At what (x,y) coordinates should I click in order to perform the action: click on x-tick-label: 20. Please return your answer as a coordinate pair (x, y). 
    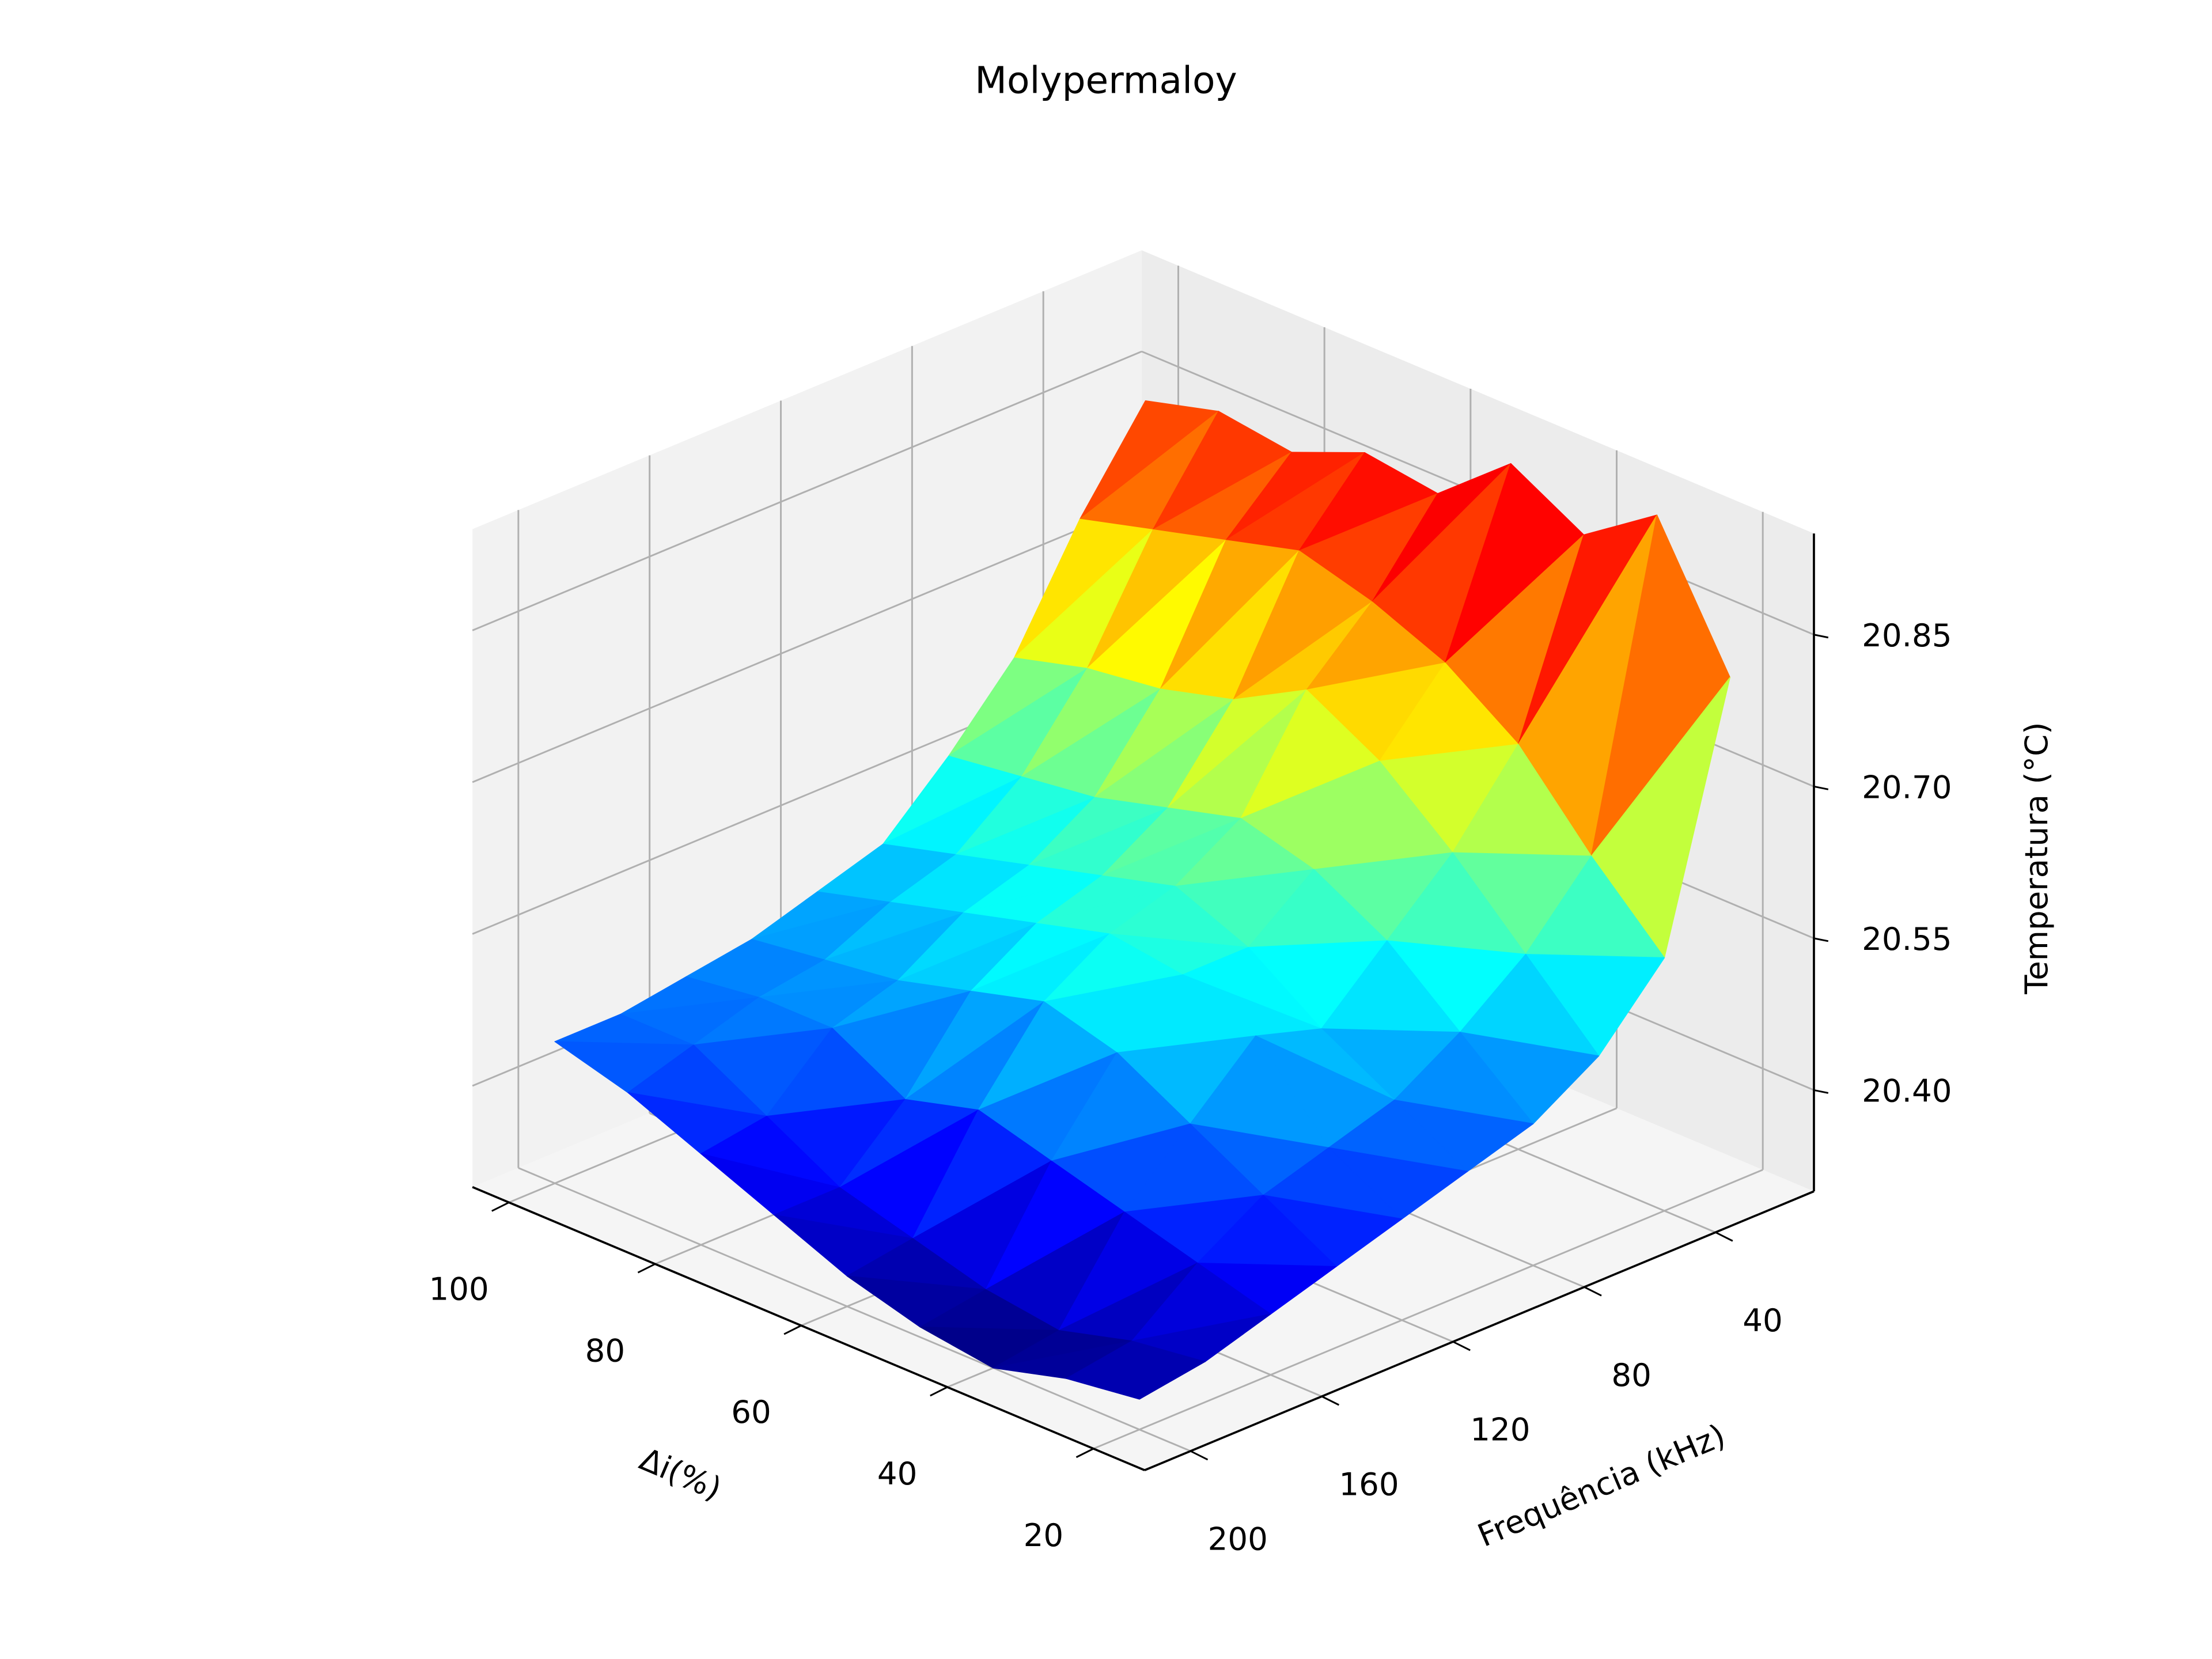
    Looking at the image, I should click on (1044, 1535).